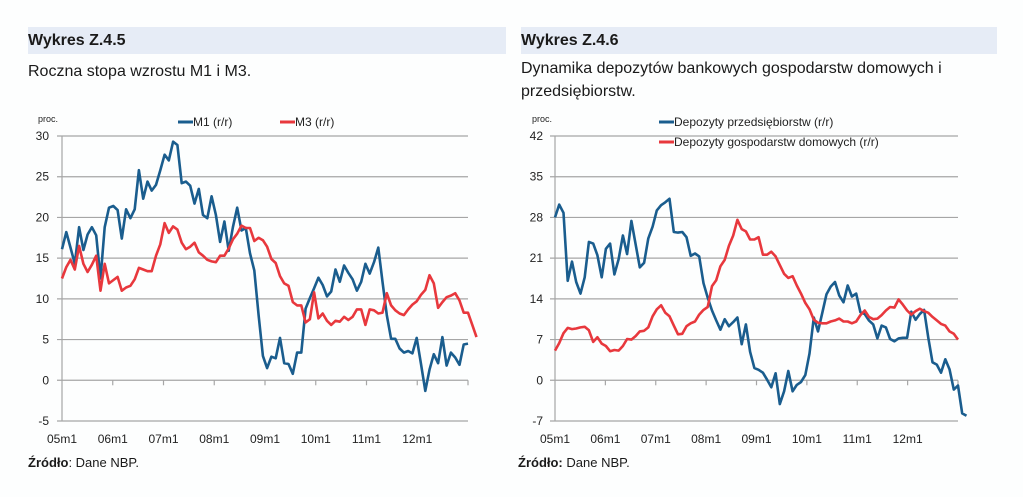 The width and height of the screenshot is (1023, 497). Describe the element at coordinates (48, 462) in the screenshot. I see `source-label: Źródło` at that location.